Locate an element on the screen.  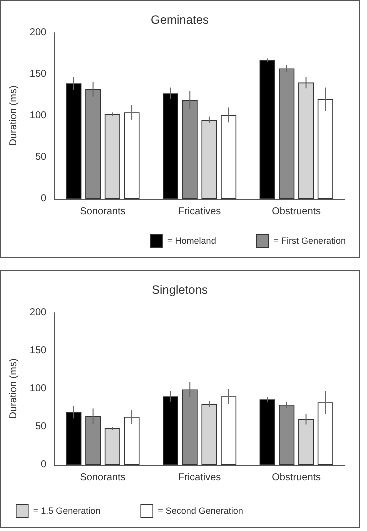
chart-title: Singletons is located at coordinates (180, 290).